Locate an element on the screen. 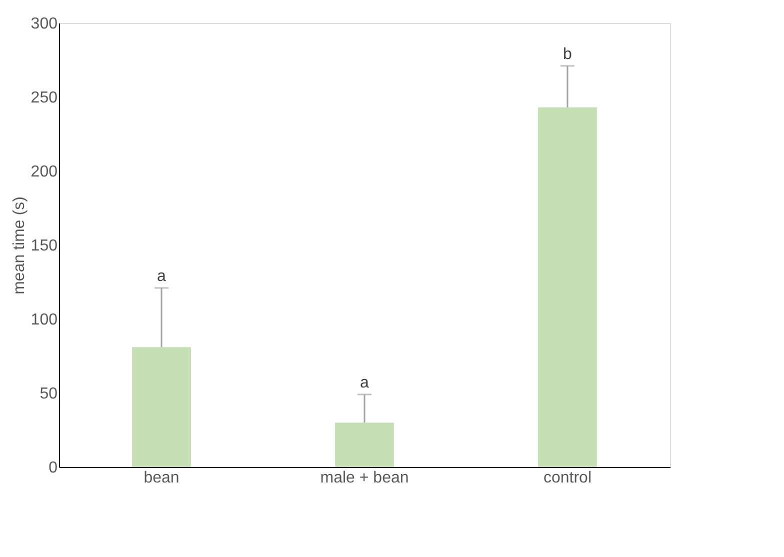  y-axis-title: mean time (s) is located at coordinates (19, 245).